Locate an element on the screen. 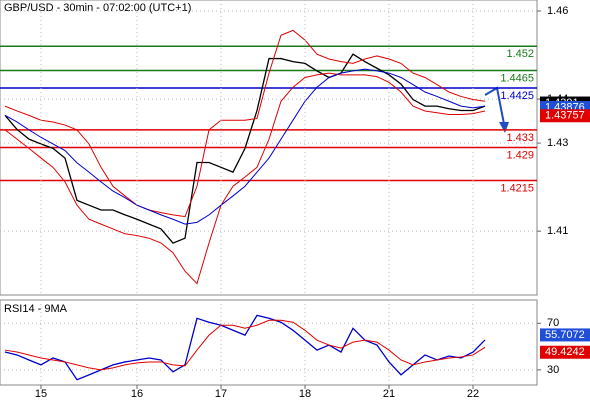 This screenshot has width=590, height=400. y-tick-label: 1.43 is located at coordinates (557, 143).